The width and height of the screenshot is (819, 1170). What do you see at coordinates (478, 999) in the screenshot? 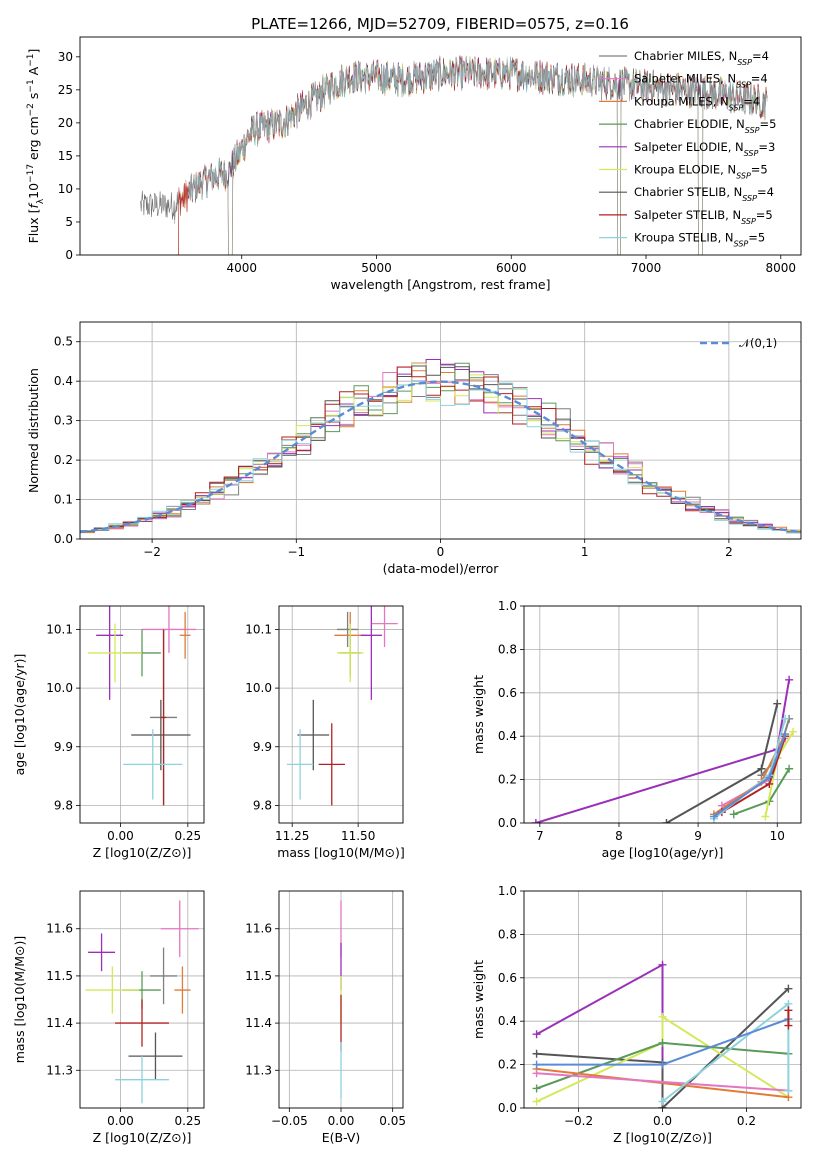
I see `y-axis-label: mass weight` at bounding box center [478, 999].